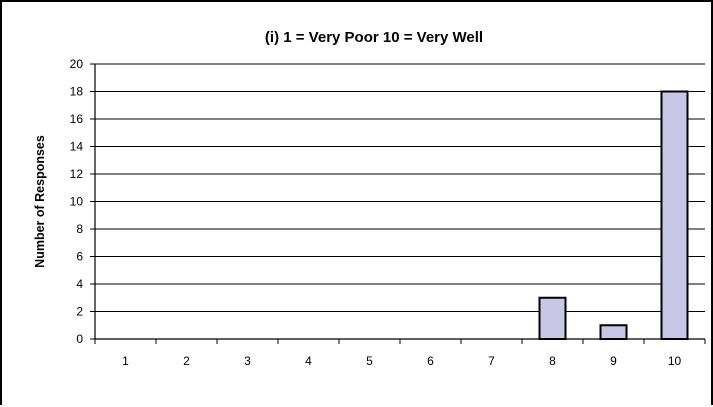 Image resolution: width=713 pixels, height=407 pixels. Describe the element at coordinates (77, 147) in the screenshot. I see `y-tick-label: 14` at that location.